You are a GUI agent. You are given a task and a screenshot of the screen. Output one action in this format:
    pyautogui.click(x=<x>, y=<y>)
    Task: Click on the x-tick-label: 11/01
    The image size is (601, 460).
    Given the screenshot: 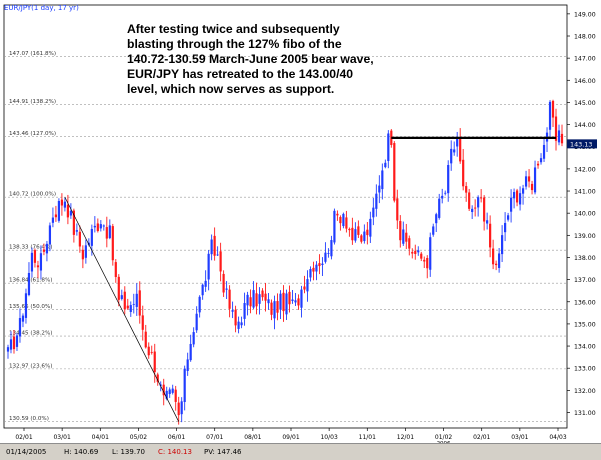 What is the action you would take?
    pyautogui.click(x=367, y=437)
    